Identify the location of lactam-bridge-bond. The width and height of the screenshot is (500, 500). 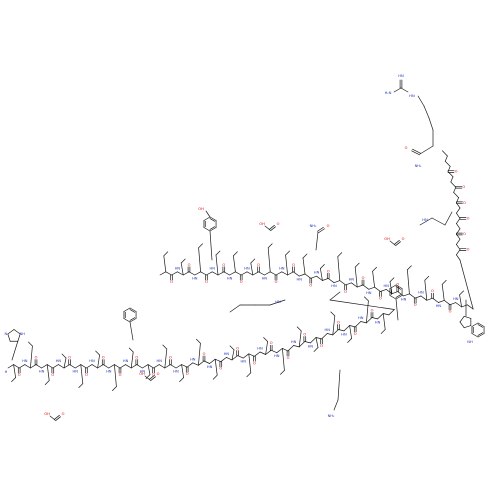
(426, 221).